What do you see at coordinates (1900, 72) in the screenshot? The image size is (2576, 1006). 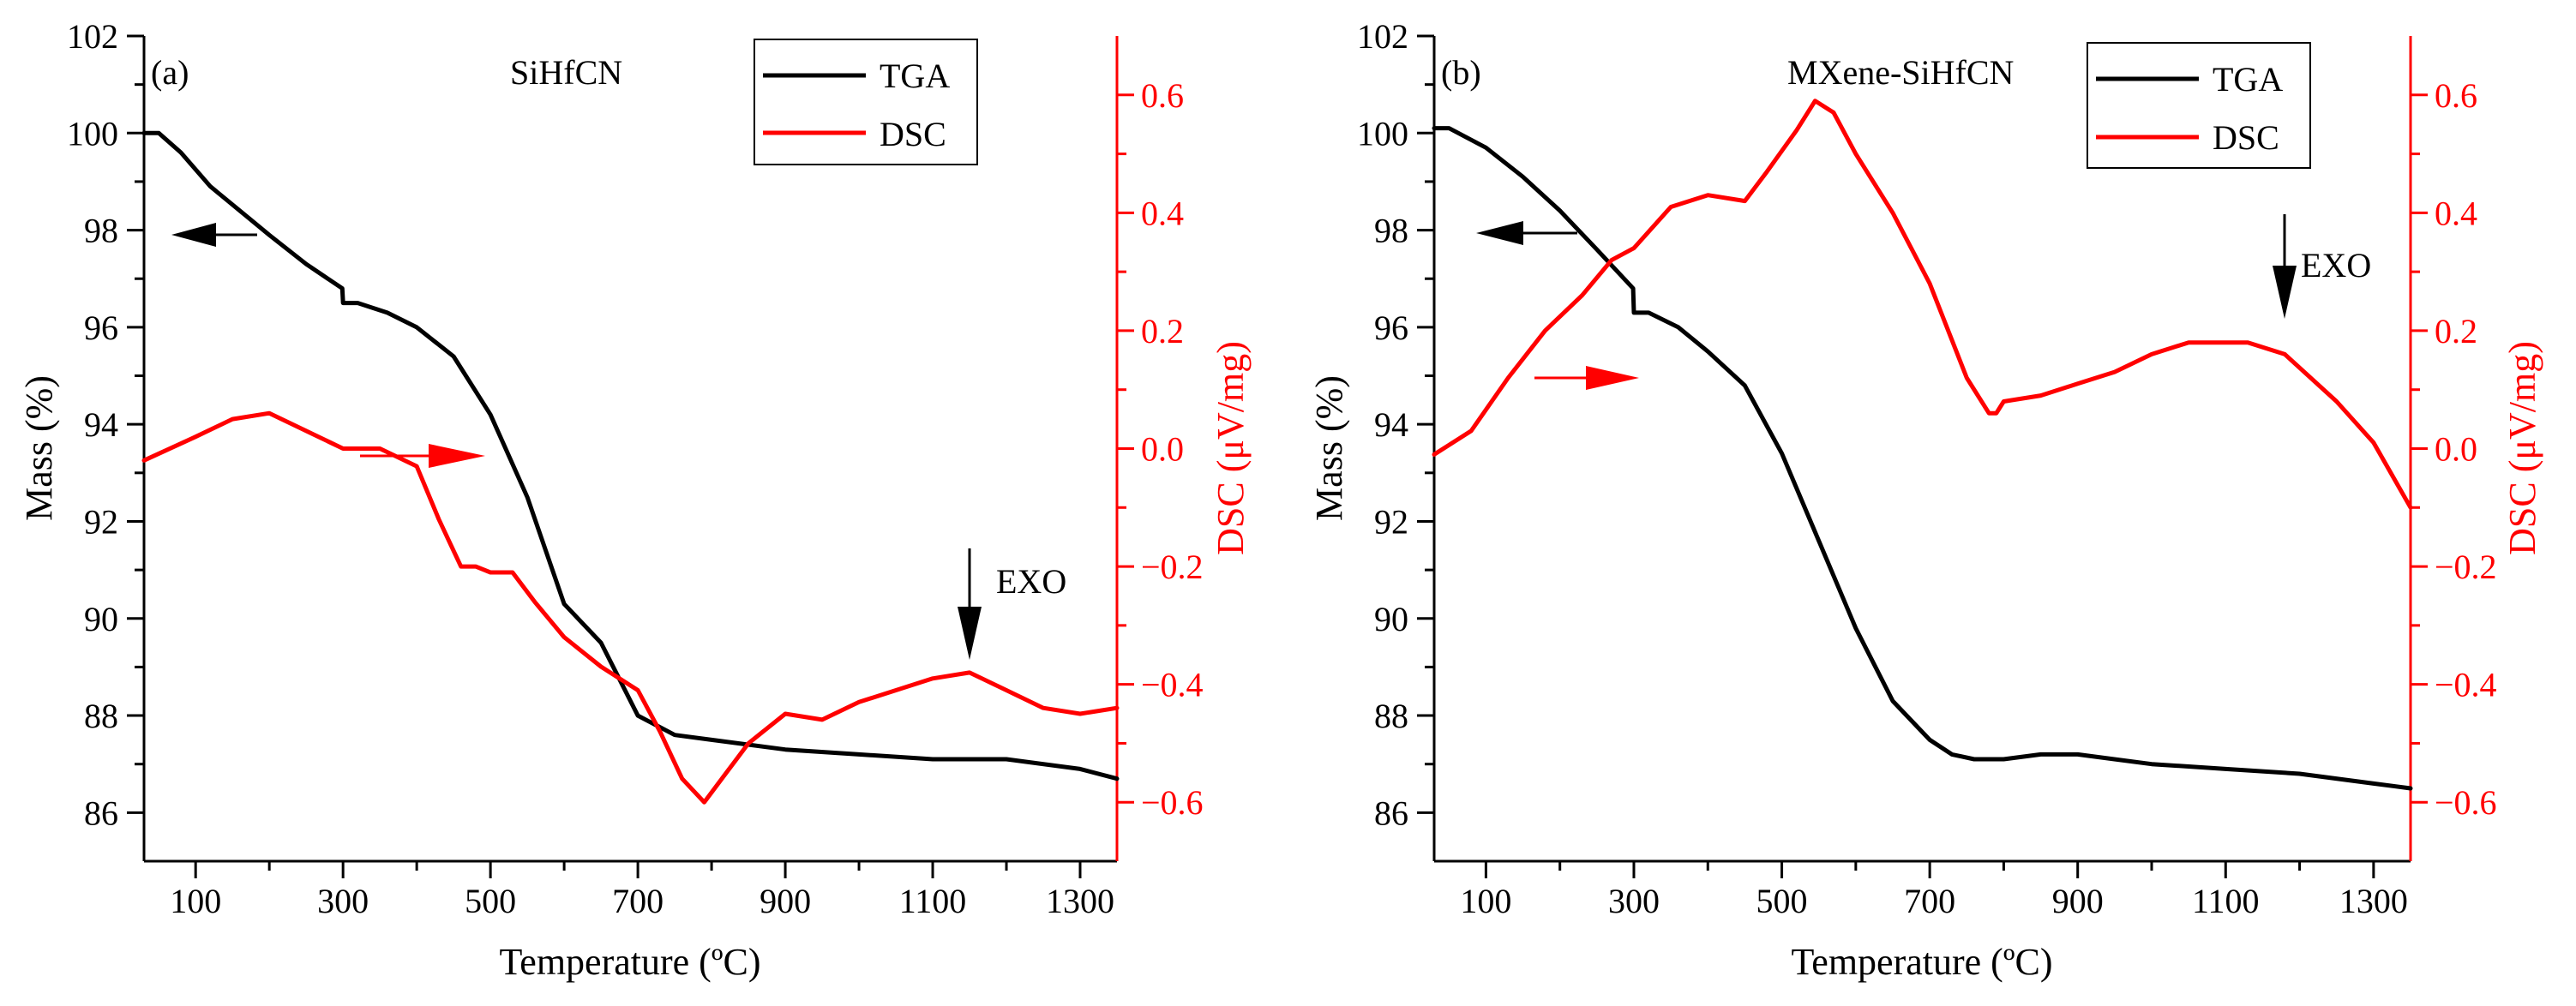 I see `sample-title: MXene-SiHfCN` at bounding box center [1900, 72].